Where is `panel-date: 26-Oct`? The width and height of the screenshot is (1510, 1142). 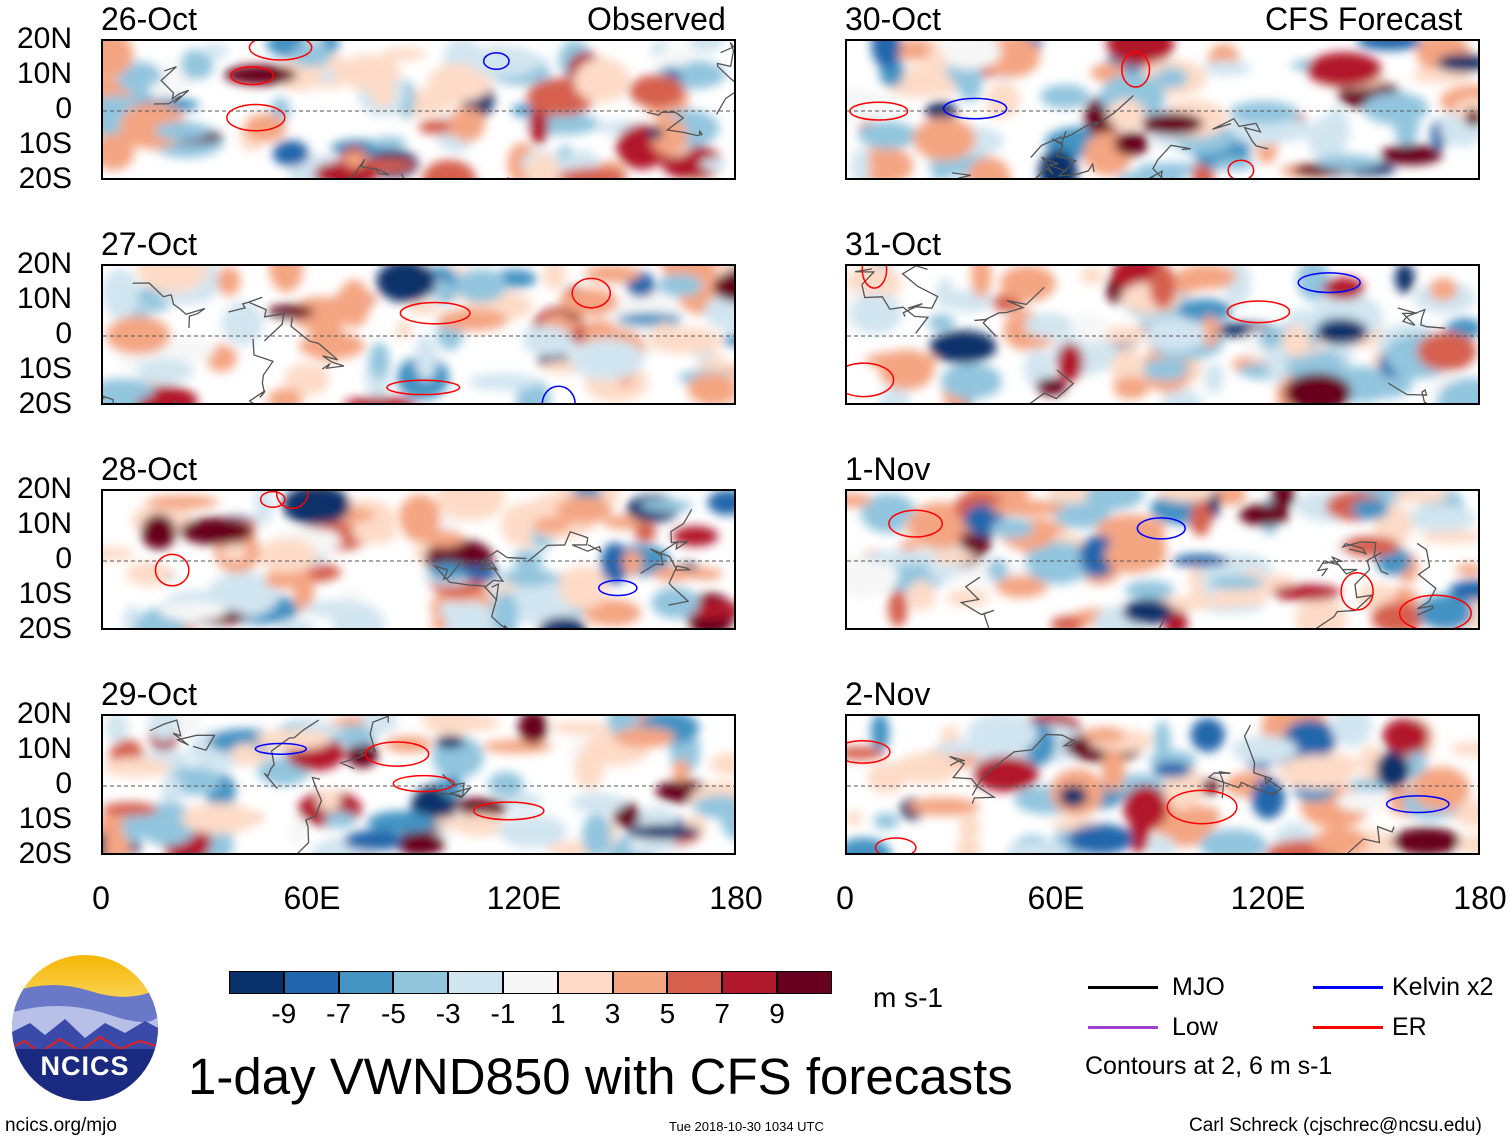 panel-date: 26-Oct is located at coordinates (149, 19).